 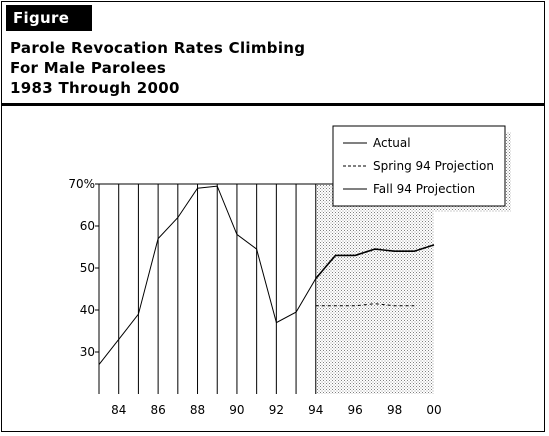 What do you see at coordinates (87, 310) in the screenshot?
I see `y-tick-label: 40` at bounding box center [87, 310].